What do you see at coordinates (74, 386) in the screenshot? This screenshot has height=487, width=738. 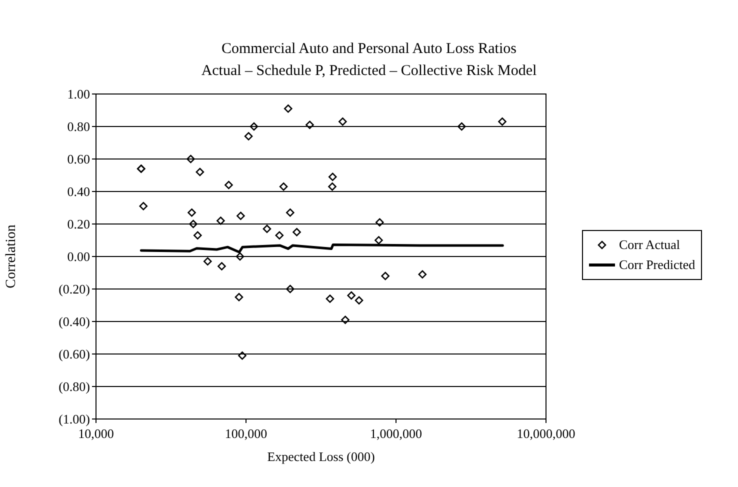 I see `y-tick-label: (0.80)` at bounding box center [74, 386].